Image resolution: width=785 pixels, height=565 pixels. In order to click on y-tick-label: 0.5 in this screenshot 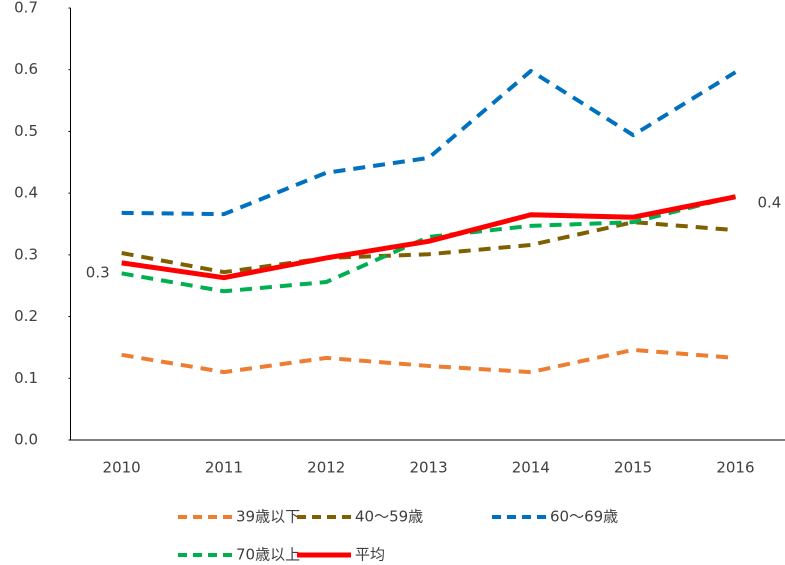, I will do `click(26, 131)`.